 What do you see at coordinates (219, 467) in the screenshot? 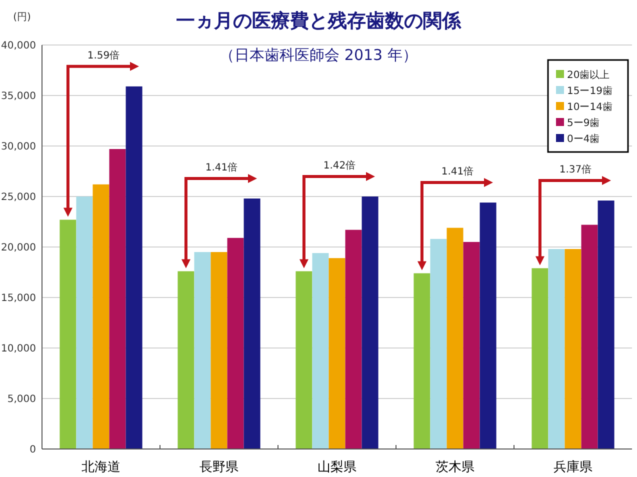
I see `x-tick-label: 長野県` at bounding box center [219, 467].